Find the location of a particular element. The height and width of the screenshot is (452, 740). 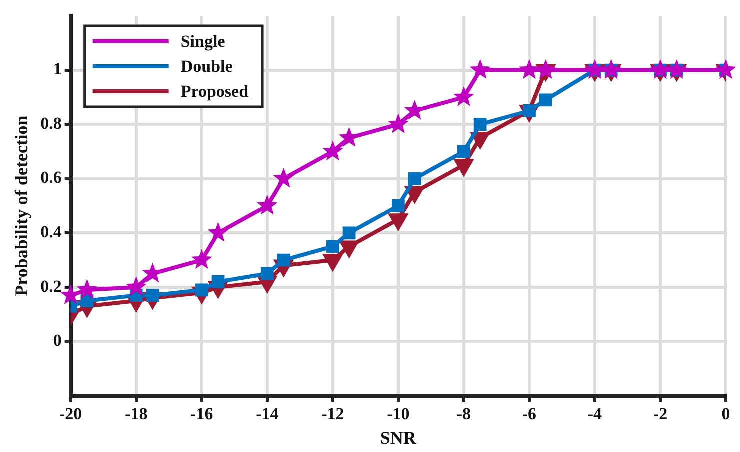

x-tick-label: -14 is located at coordinates (268, 414).